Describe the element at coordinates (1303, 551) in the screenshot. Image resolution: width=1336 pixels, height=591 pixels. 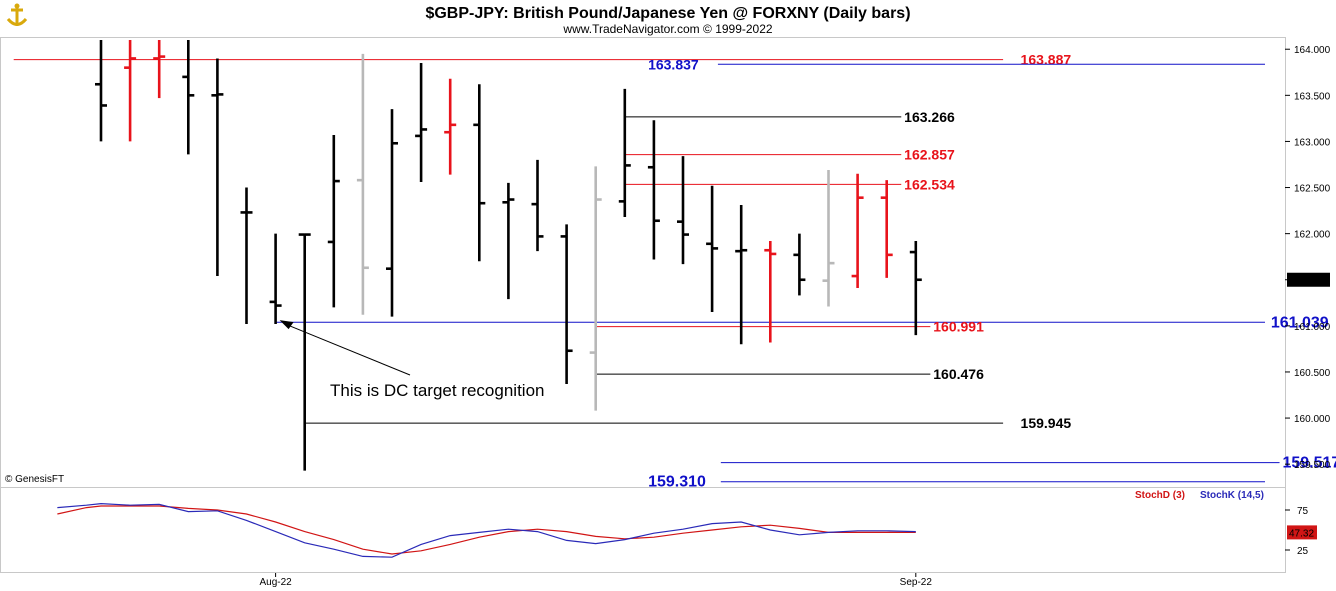
I see `stoch-tick-label: 25` at that location.